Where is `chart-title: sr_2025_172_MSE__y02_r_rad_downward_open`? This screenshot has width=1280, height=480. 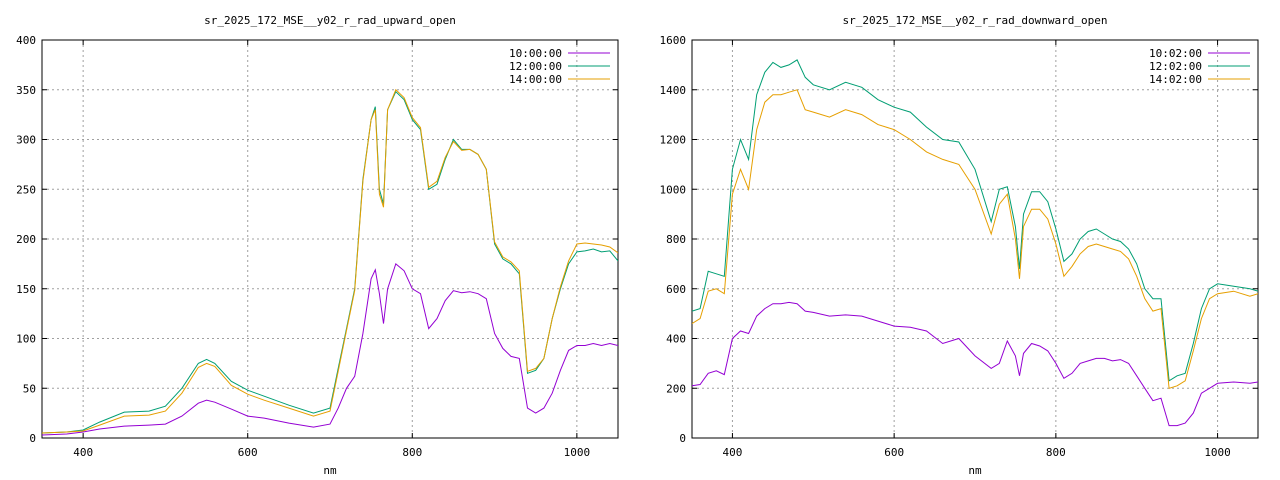 chart-title: sr_2025_172_MSE__y02_r_rad_downward_open is located at coordinates (975, 20).